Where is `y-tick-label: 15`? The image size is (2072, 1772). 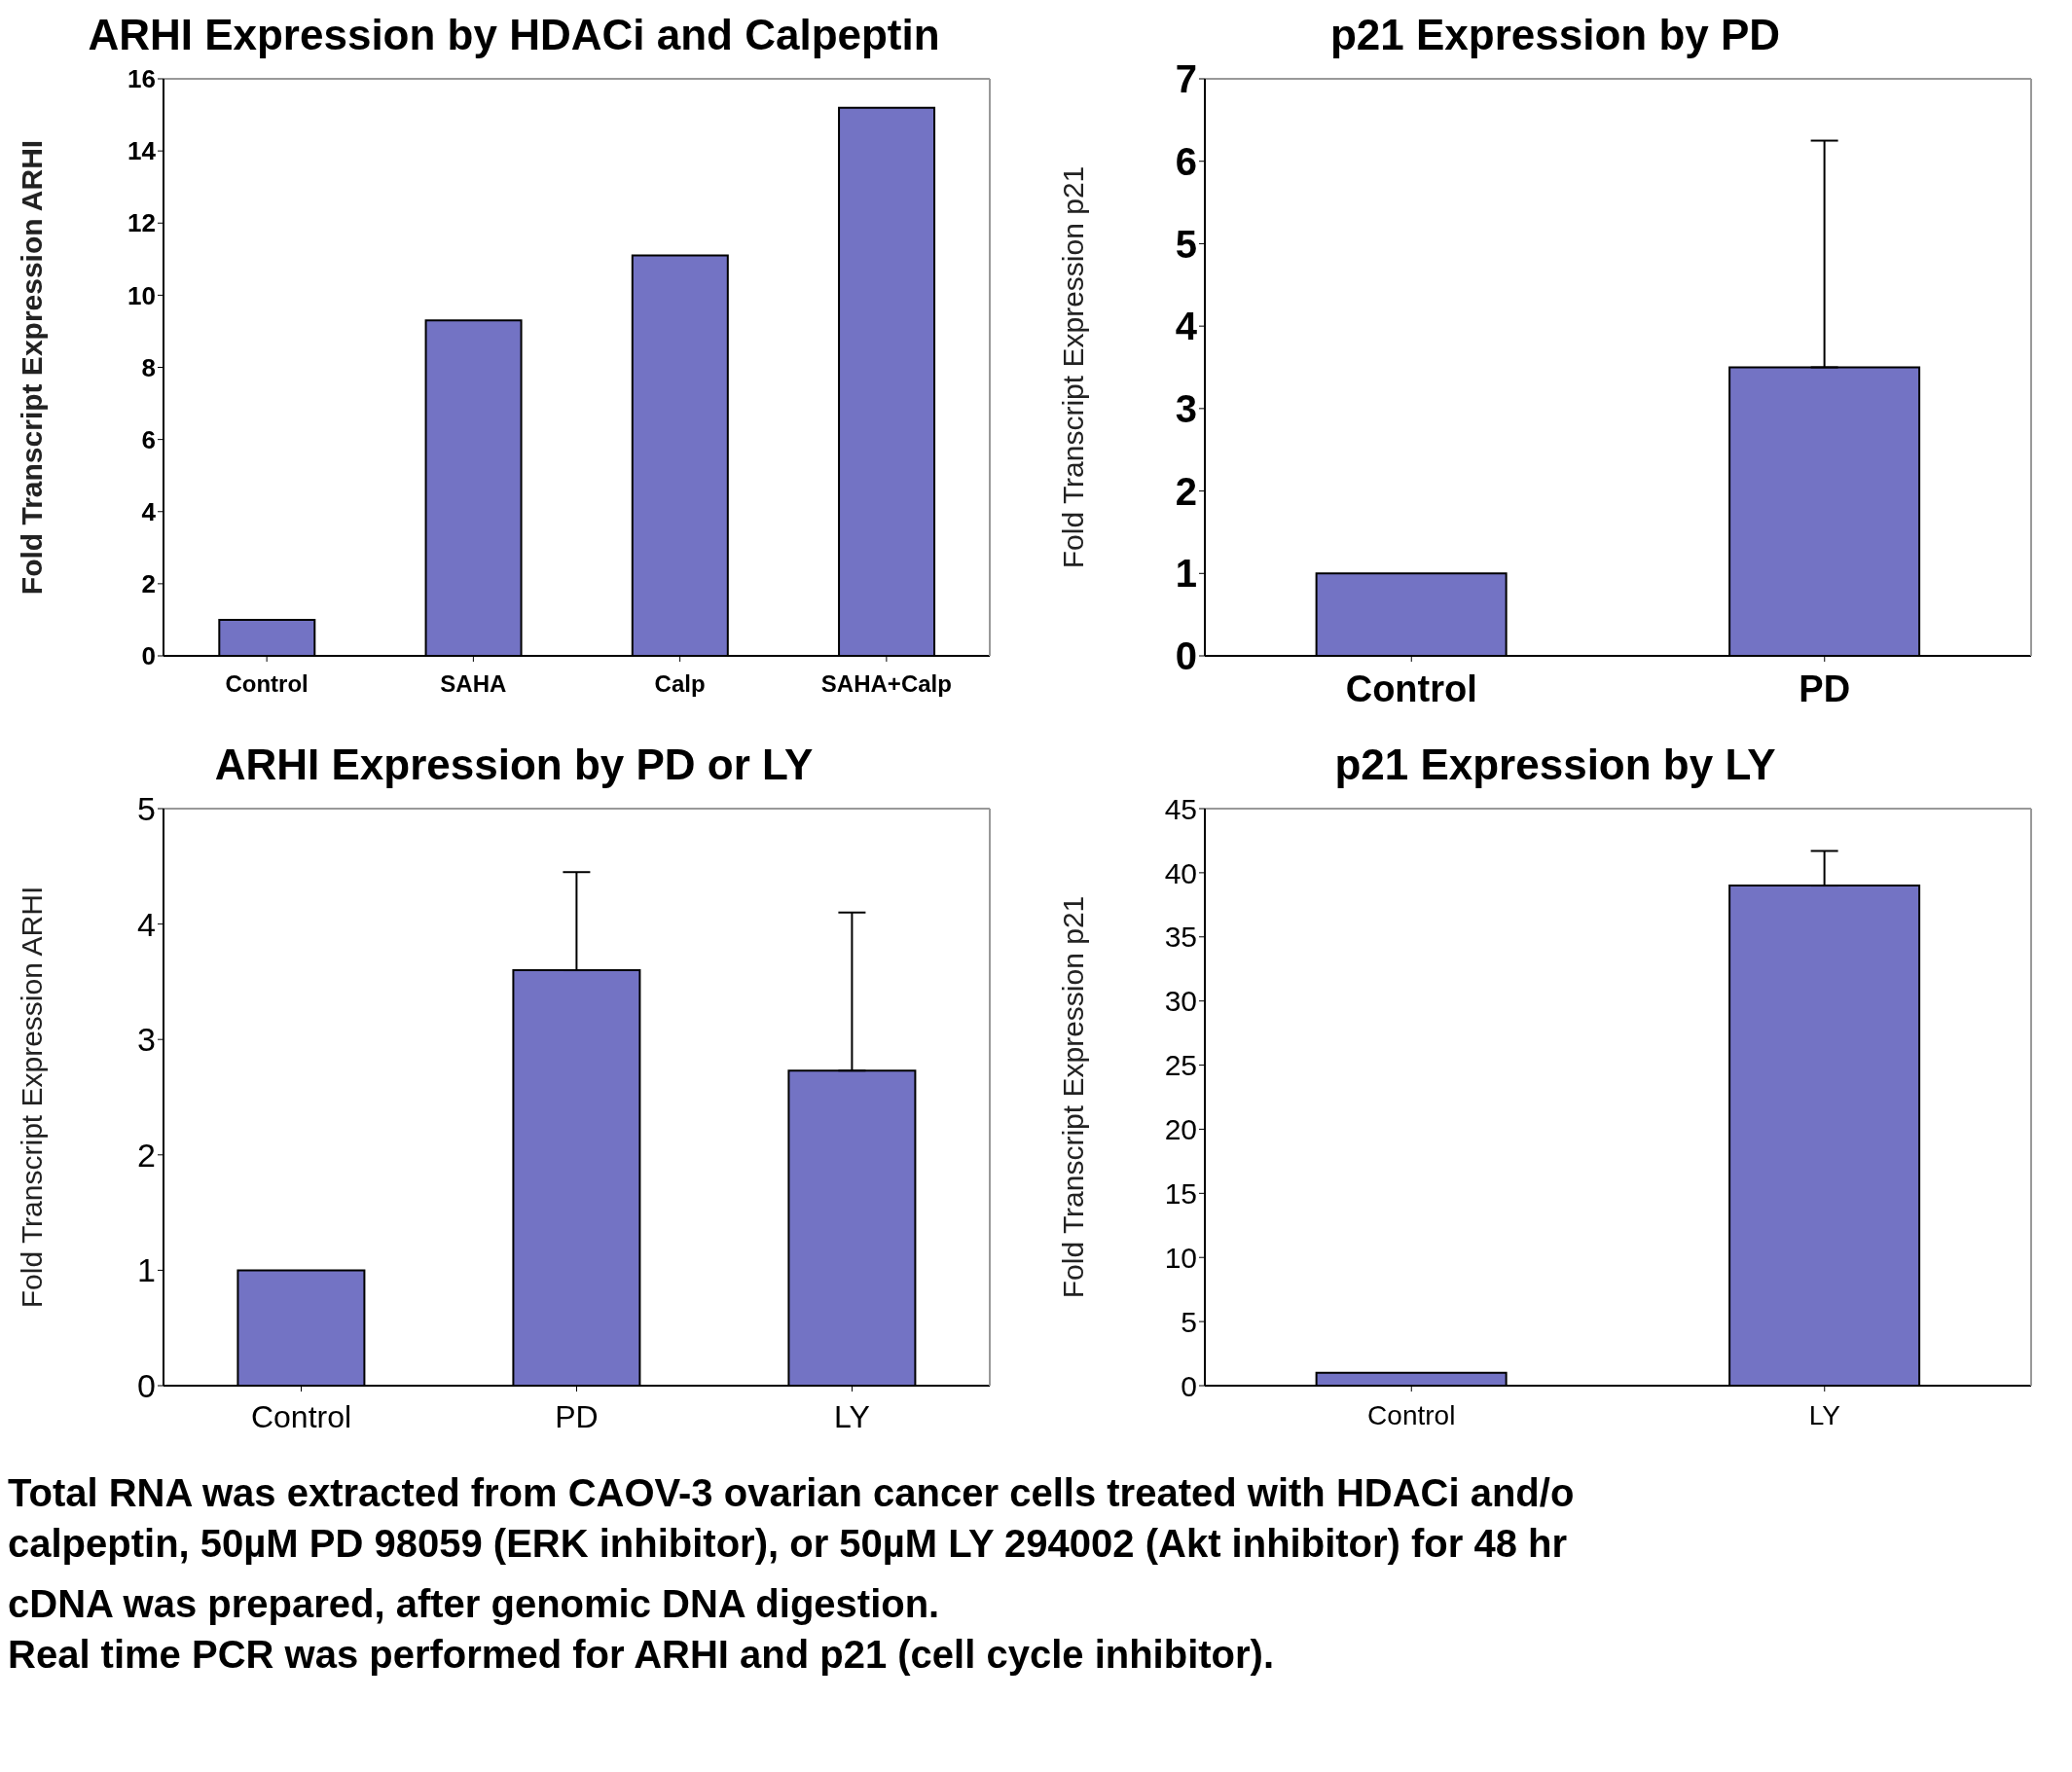
y-tick-label: 15 is located at coordinates (1180, 1193).